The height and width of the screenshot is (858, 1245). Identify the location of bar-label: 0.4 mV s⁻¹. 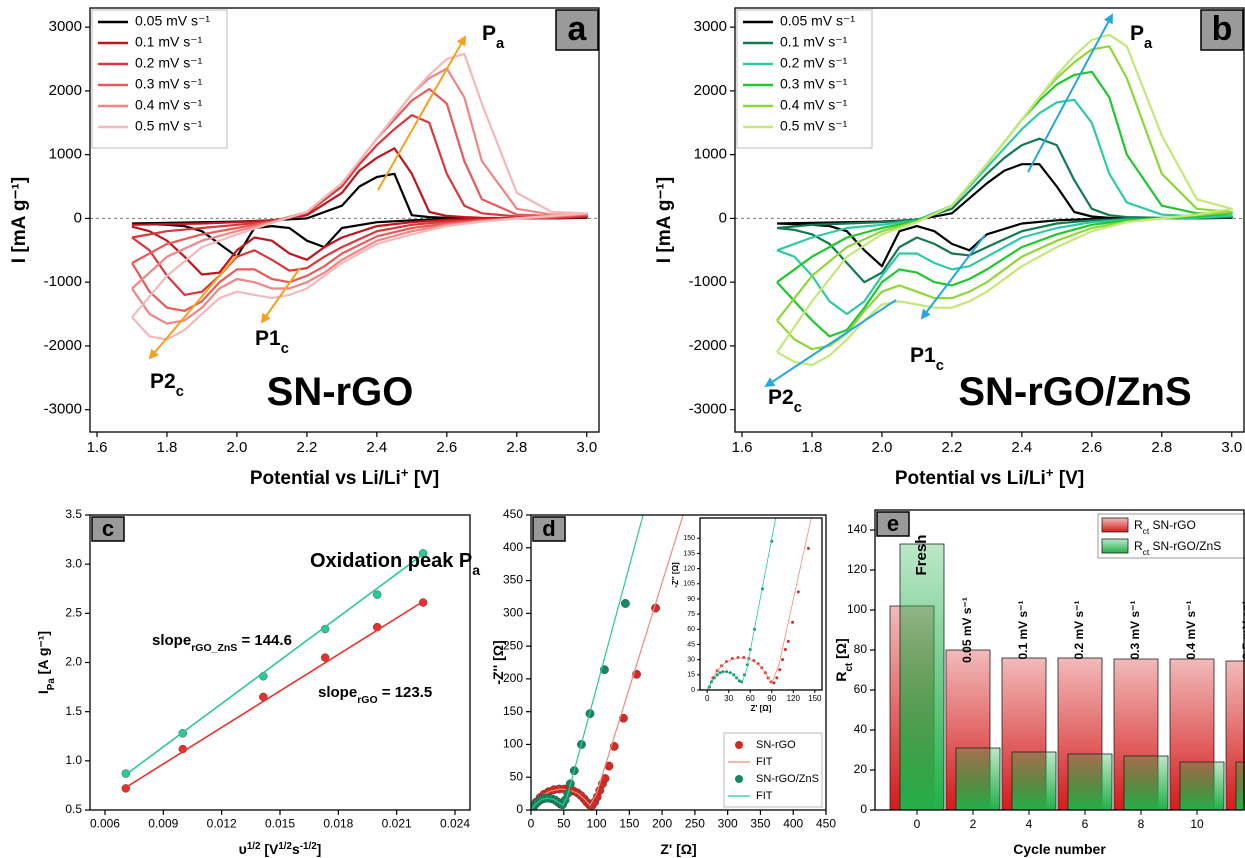
(1191, 629).